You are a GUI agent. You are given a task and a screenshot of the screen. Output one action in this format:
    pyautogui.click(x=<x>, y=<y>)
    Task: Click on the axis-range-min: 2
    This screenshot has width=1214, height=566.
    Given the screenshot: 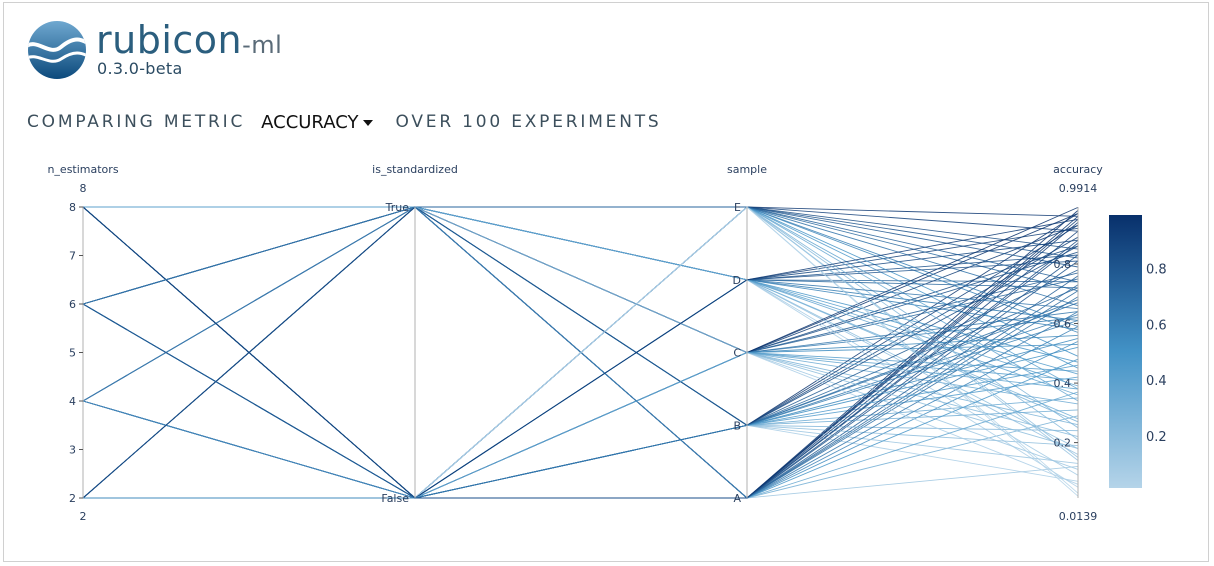 What is the action you would take?
    pyautogui.click(x=83, y=516)
    